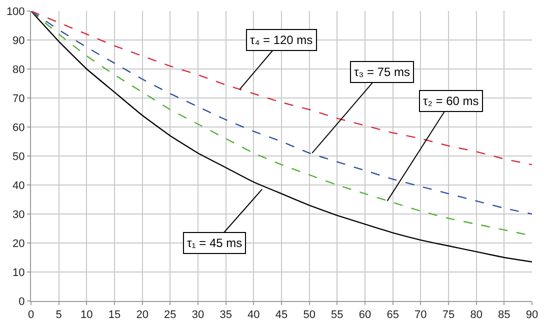 The image size is (544, 327). What do you see at coordinates (392, 315) in the screenshot?
I see `x-tick-label: 65` at bounding box center [392, 315].